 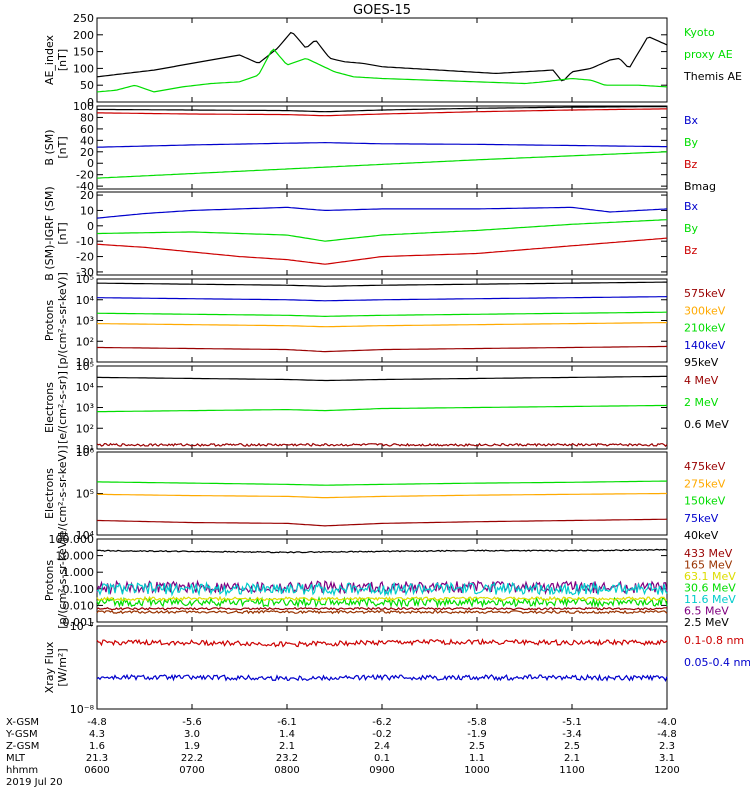 What do you see at coordinates (83, 18) in the screenshot?
I see `panel-1-ytick-label-5: 250` at bounding box center [83, 18].